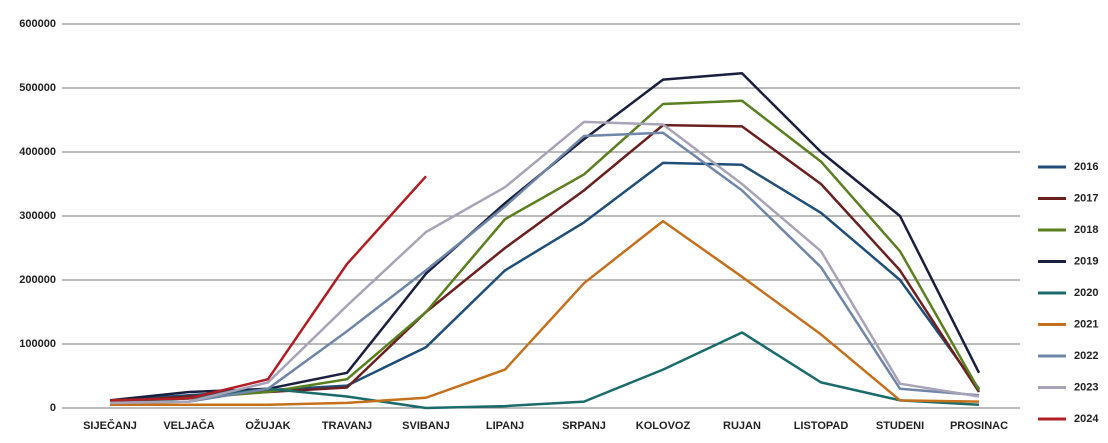 The height and width of the screenshot is (443, 1108). I want to click on legend-label: 2019, so click(1086, 261).